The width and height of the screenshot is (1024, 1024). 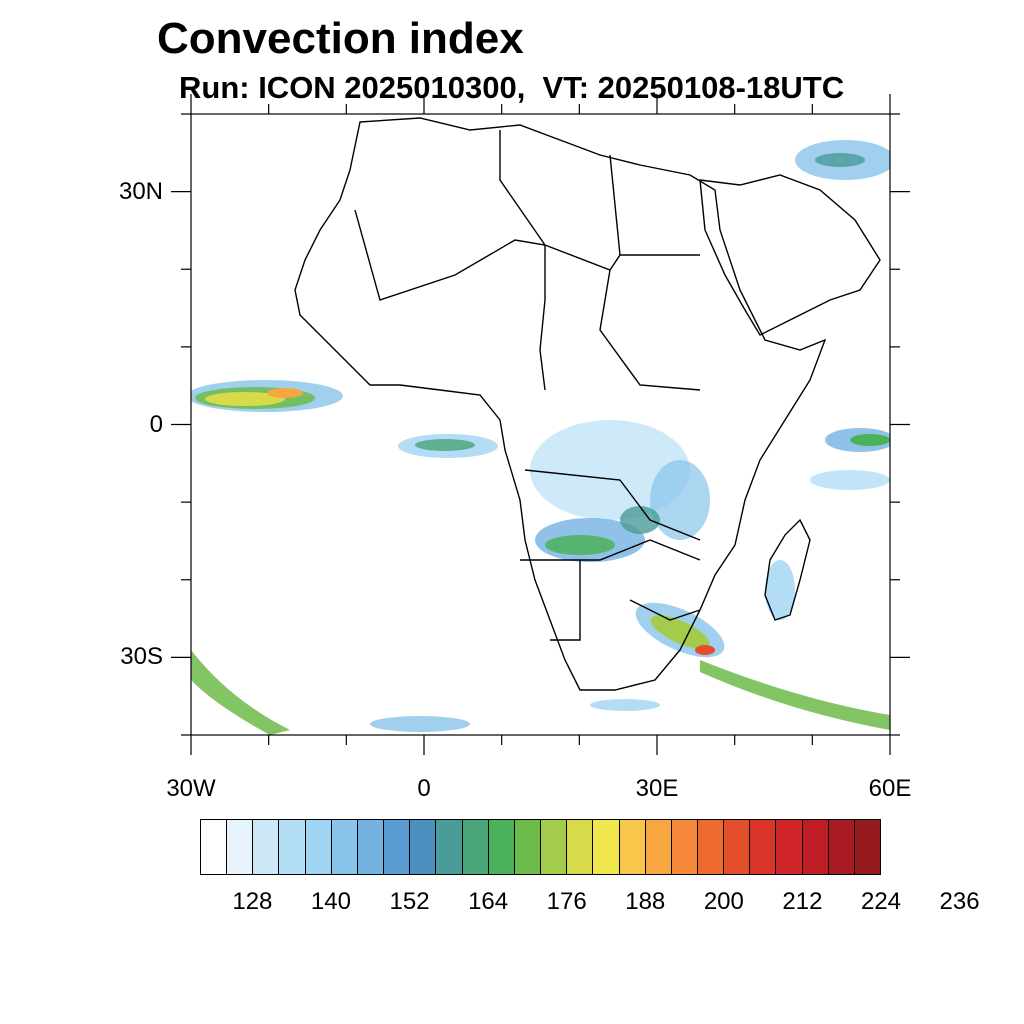 I want to click on lon-tick-label: 0, so click(x=424, y=788).